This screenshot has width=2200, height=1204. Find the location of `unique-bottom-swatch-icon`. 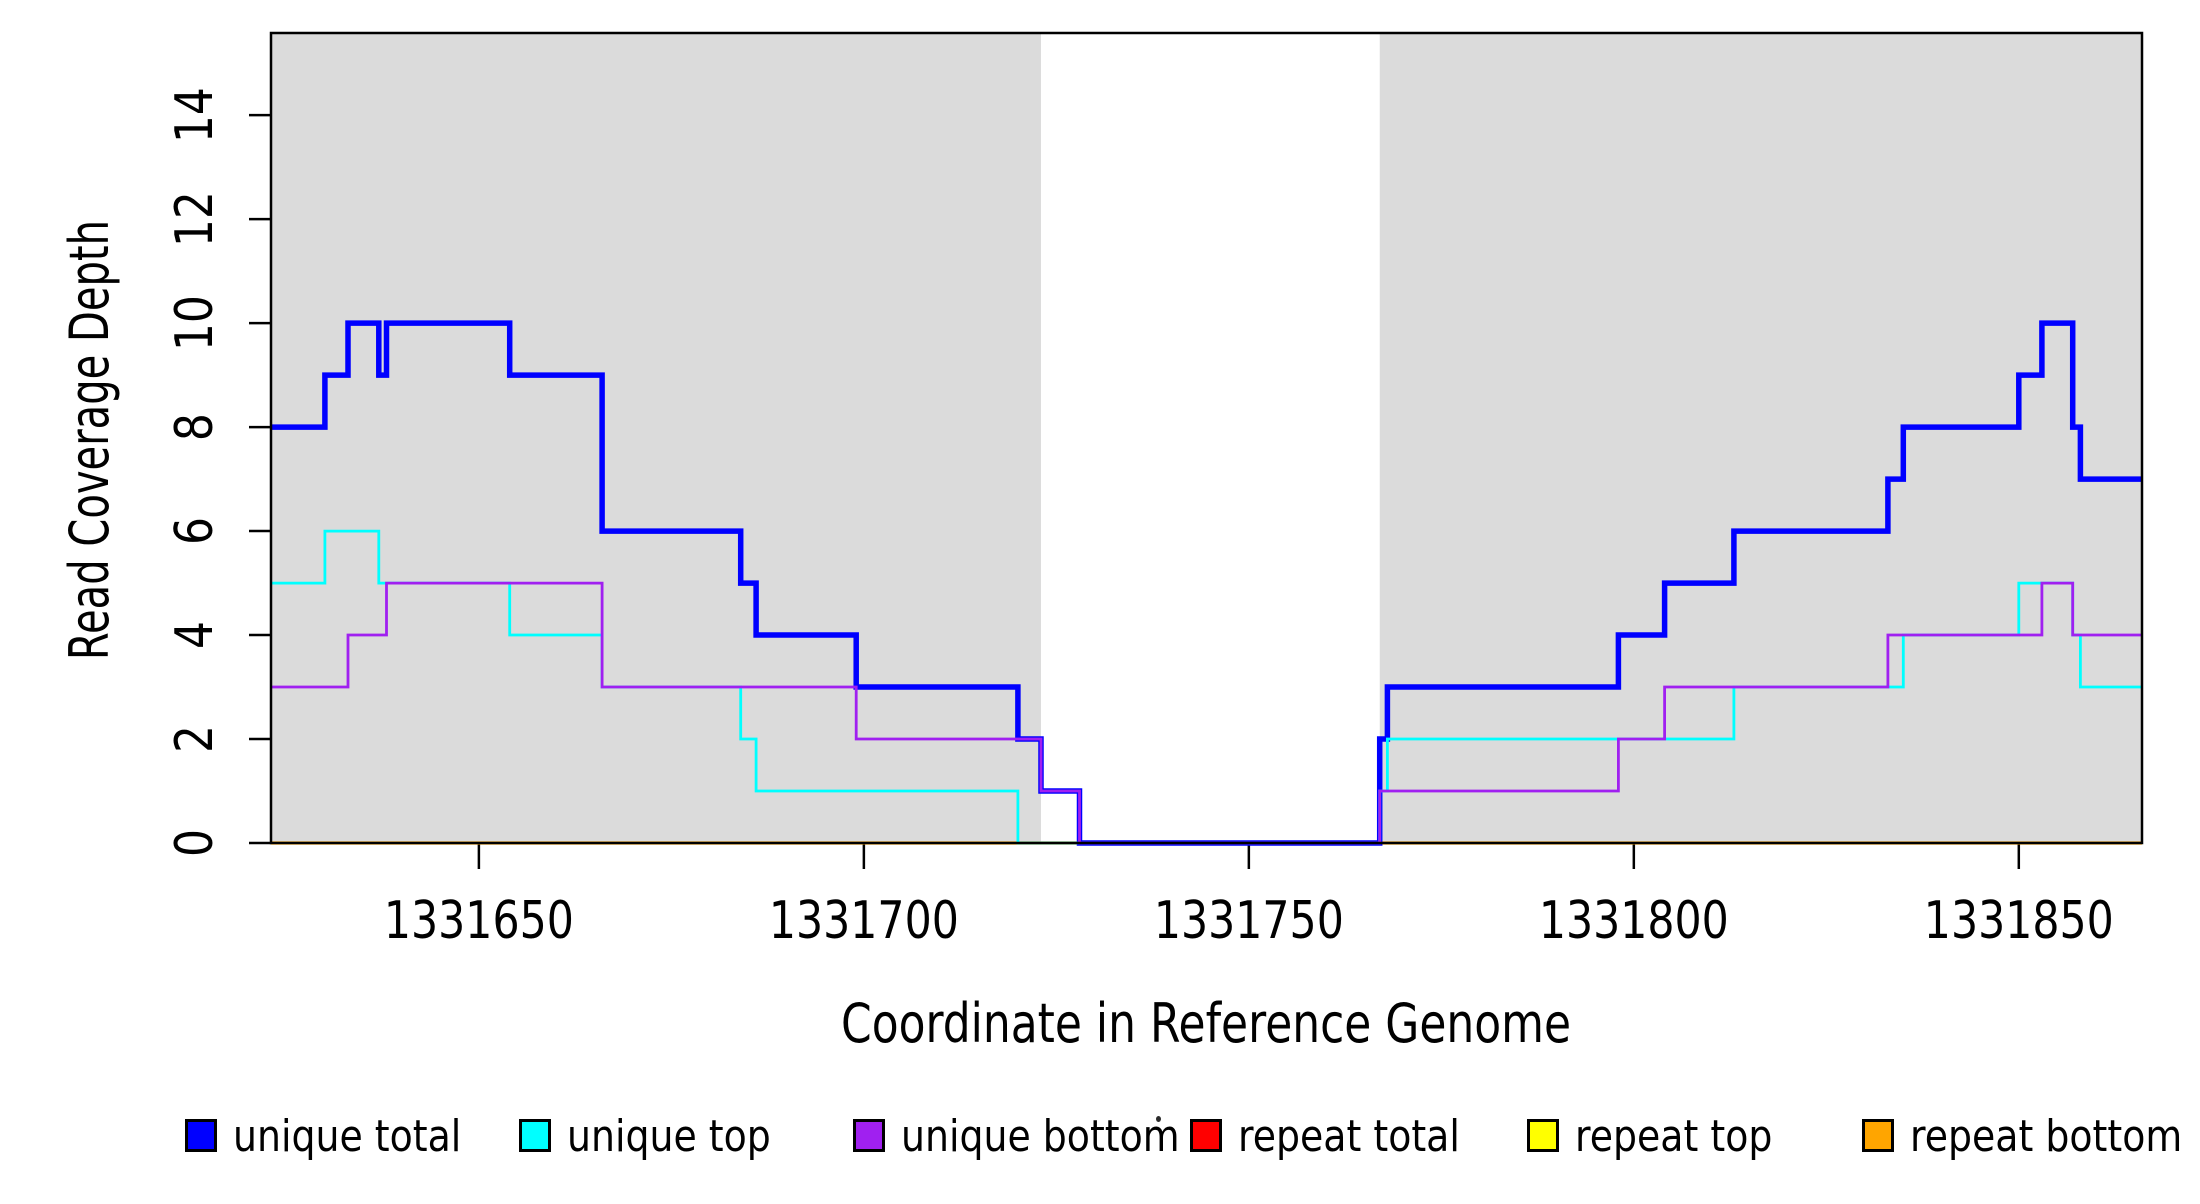

unique-bottom-swatch-icon is located at coordinates (869, 1135).